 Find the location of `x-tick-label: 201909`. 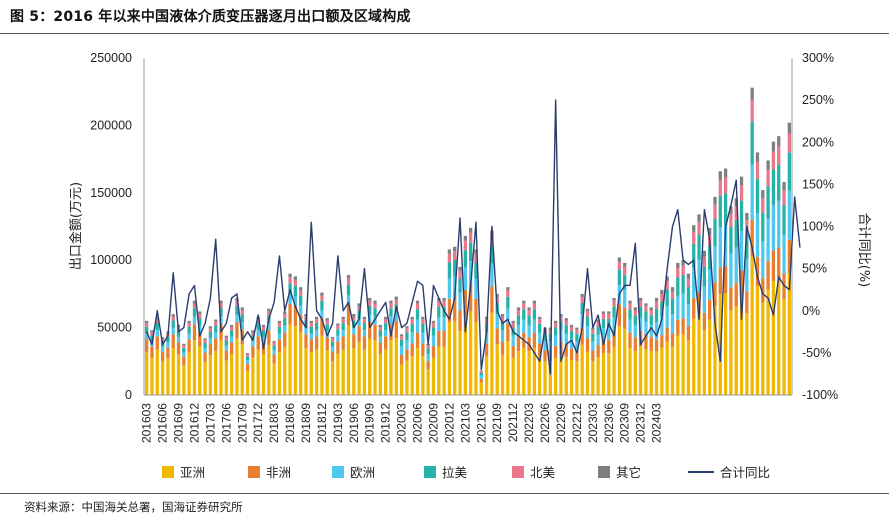

x-tick-label: 201909 is located at coordinates (370, 423).